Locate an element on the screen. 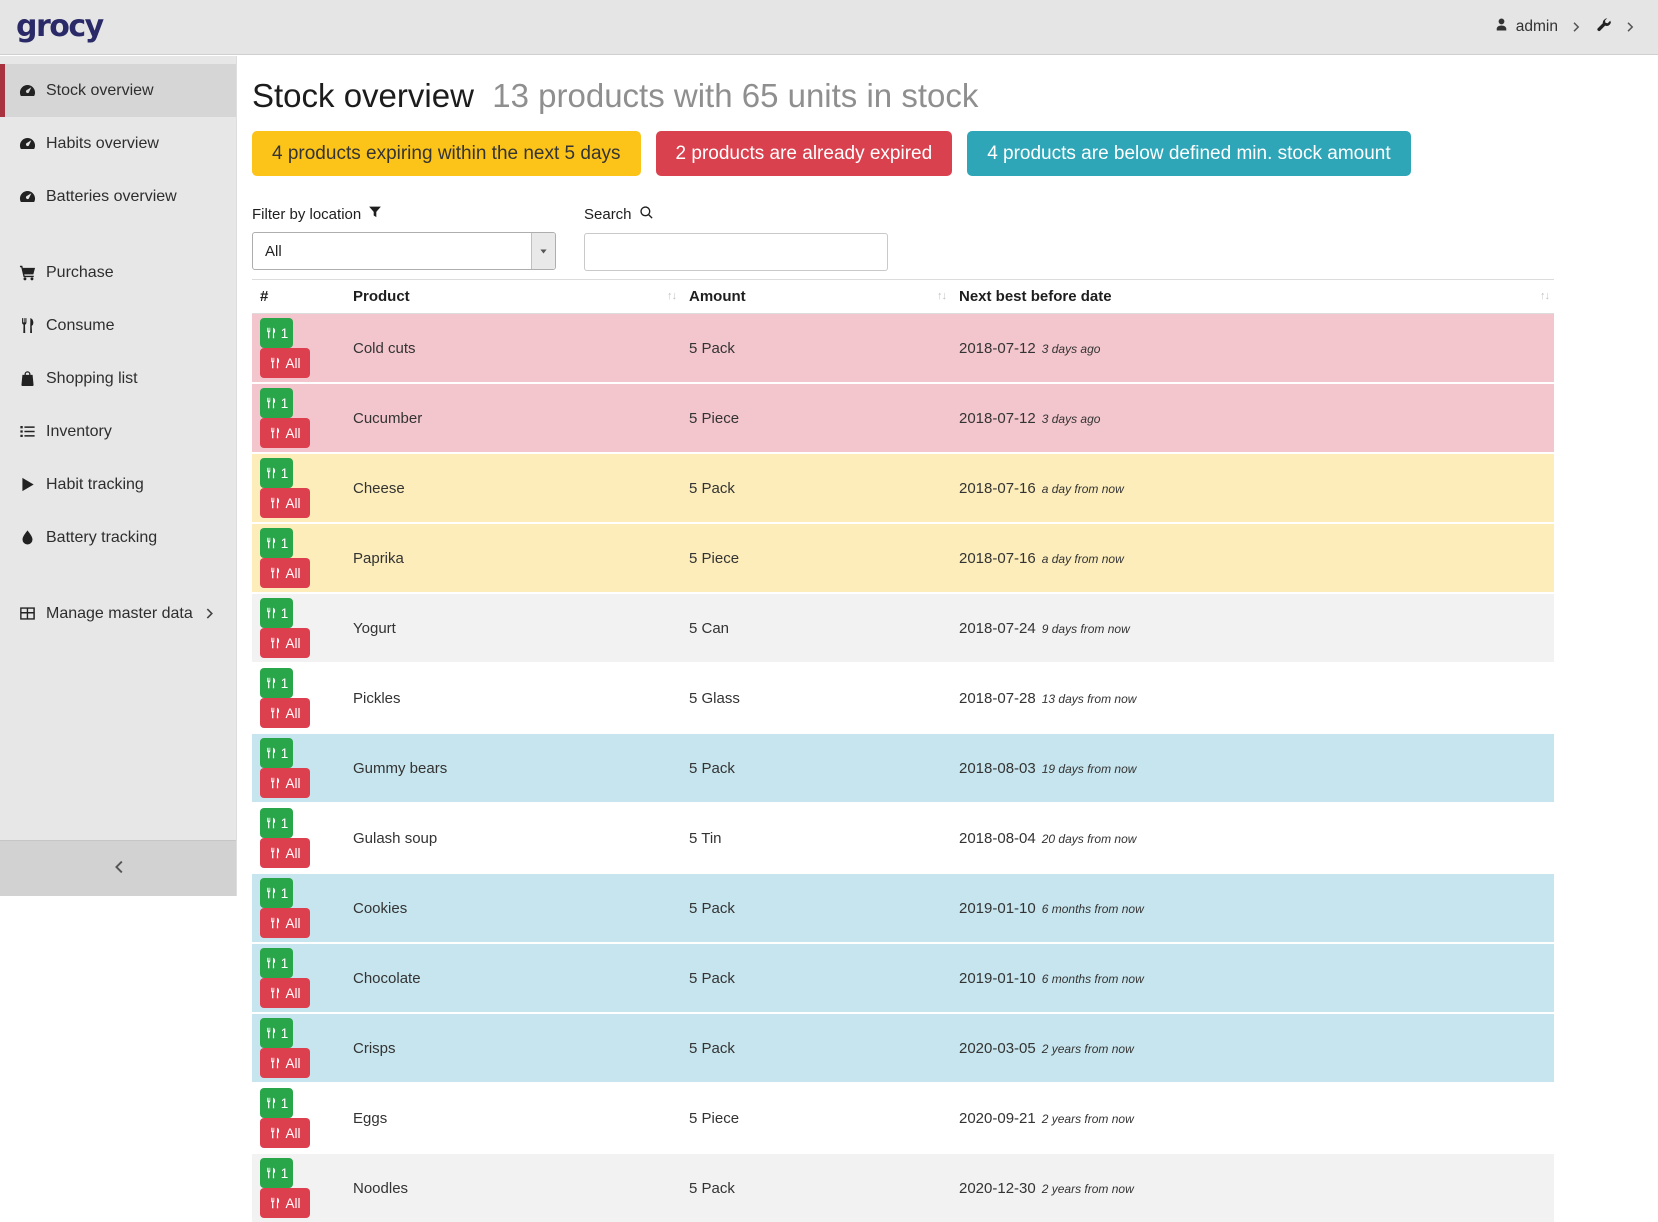 The image size is (1658, 1222). sidebar-collapse-button is located at coordinates (118, 868).